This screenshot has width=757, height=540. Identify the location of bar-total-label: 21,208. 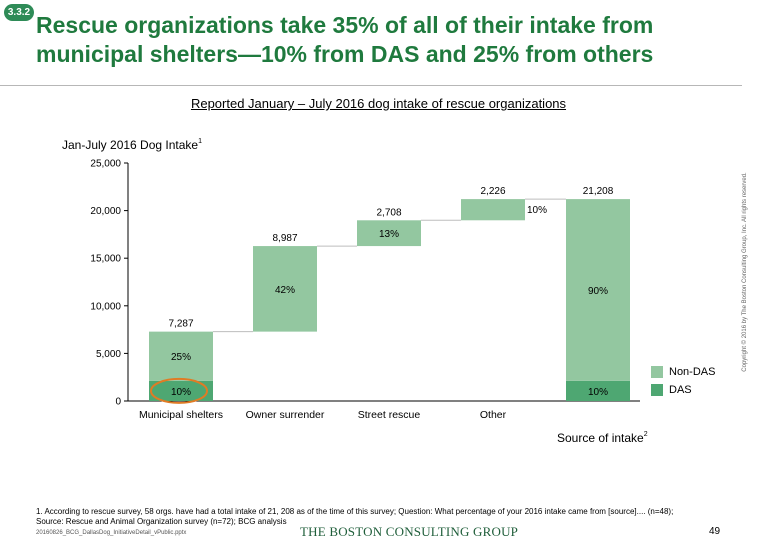
(598, 191).